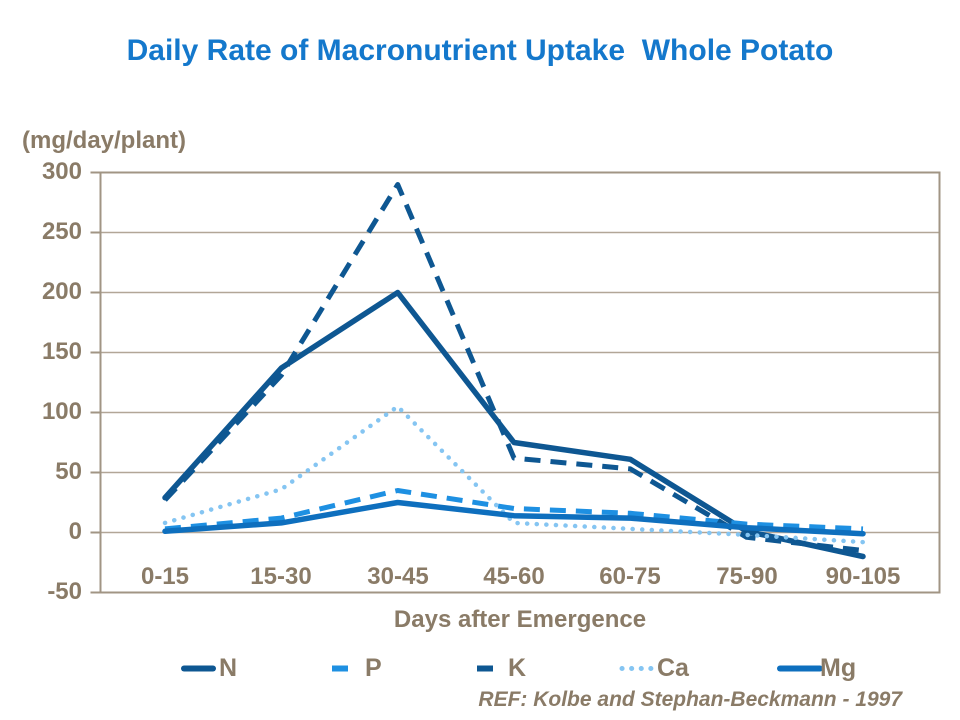 The width and height of the screenshot is (960, 720). I want to click on x-tick-label: 75-90, so click(747, 576).